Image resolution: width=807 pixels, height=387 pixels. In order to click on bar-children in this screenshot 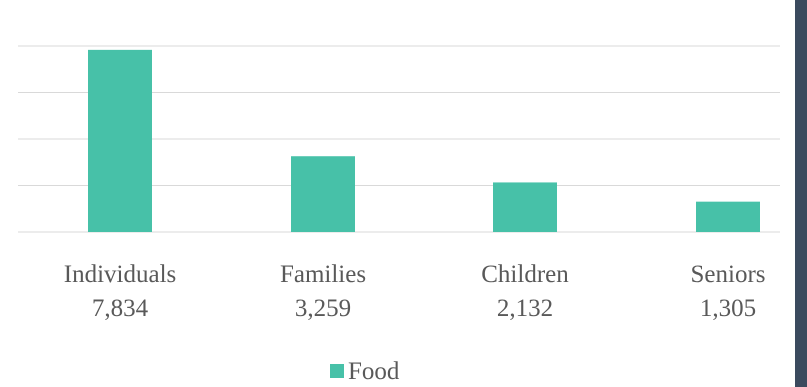, I will do `click(525, 207)`.